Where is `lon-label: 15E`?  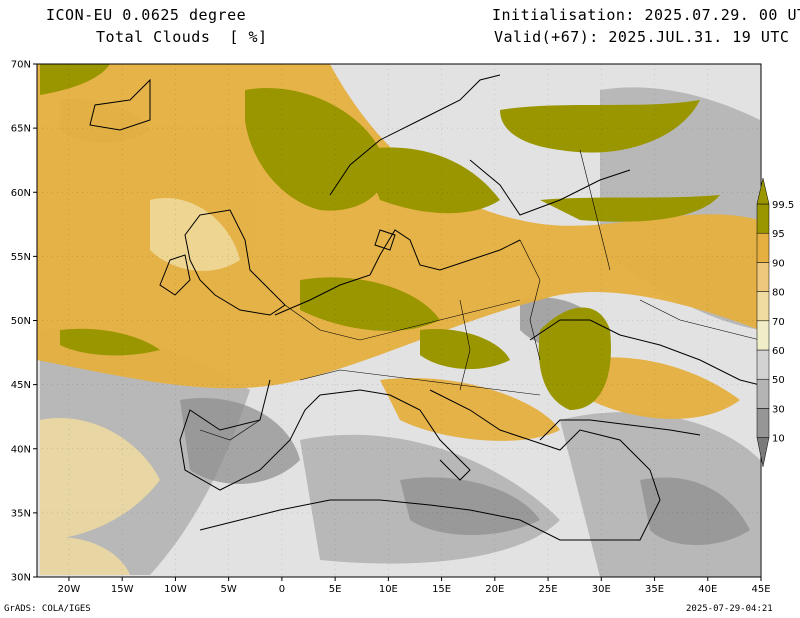
lon-label: 15E is located at coordinates (441, 589).